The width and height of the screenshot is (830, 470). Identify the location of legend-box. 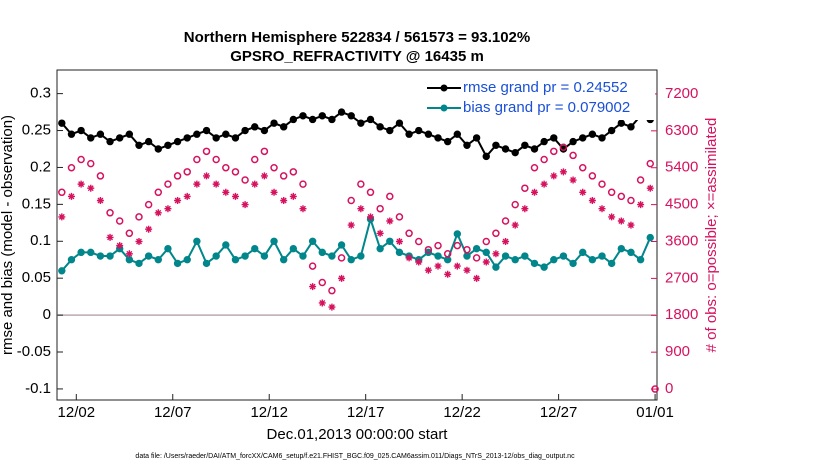
(540, 98).